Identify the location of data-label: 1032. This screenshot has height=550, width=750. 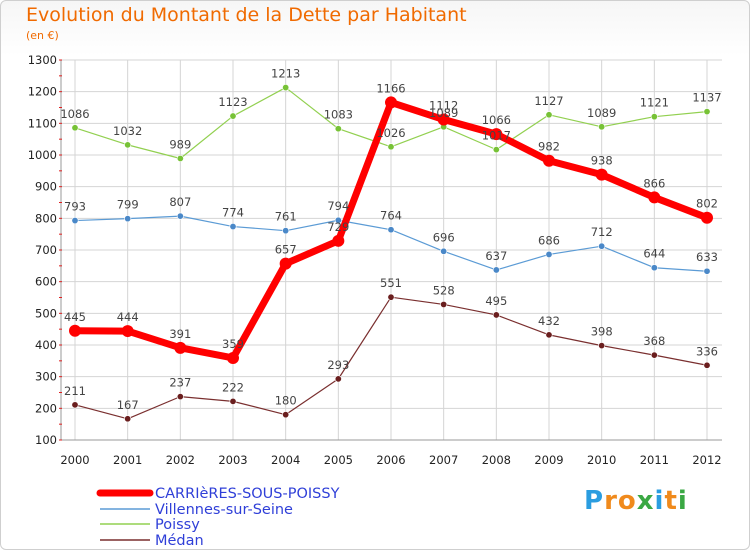
(127, 131).